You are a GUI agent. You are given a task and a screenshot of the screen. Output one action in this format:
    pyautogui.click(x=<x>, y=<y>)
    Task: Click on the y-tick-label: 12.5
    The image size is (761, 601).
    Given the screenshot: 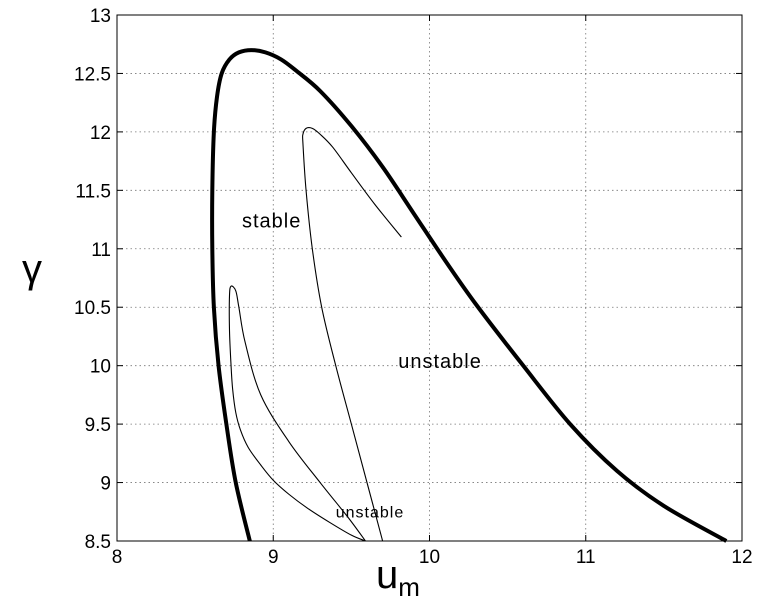 What is the action you would take?
    pyautogui.click(x=92, y=74)
    